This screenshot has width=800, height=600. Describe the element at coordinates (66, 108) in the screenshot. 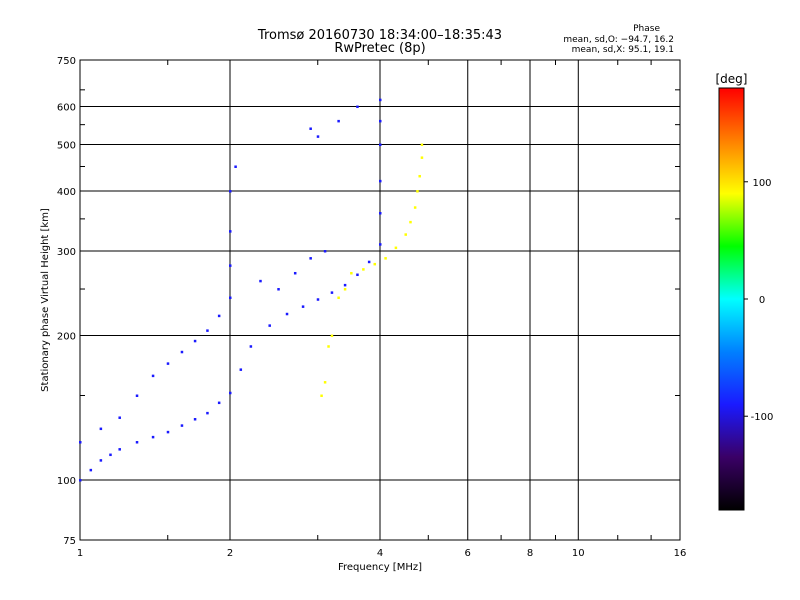

I see `y-tick-label: 600` at that location.